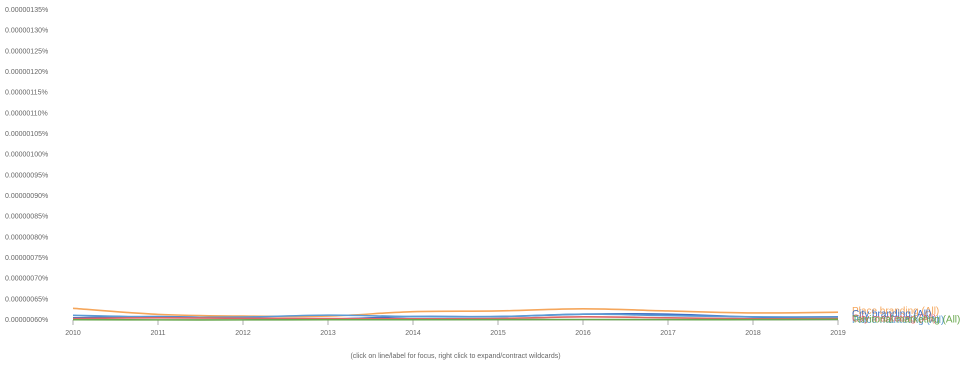  What do you see at coordinates (26, 10) in the screenshot?
I see `y-tick-label: 0.00000135%` at bounding box center [26, 10].